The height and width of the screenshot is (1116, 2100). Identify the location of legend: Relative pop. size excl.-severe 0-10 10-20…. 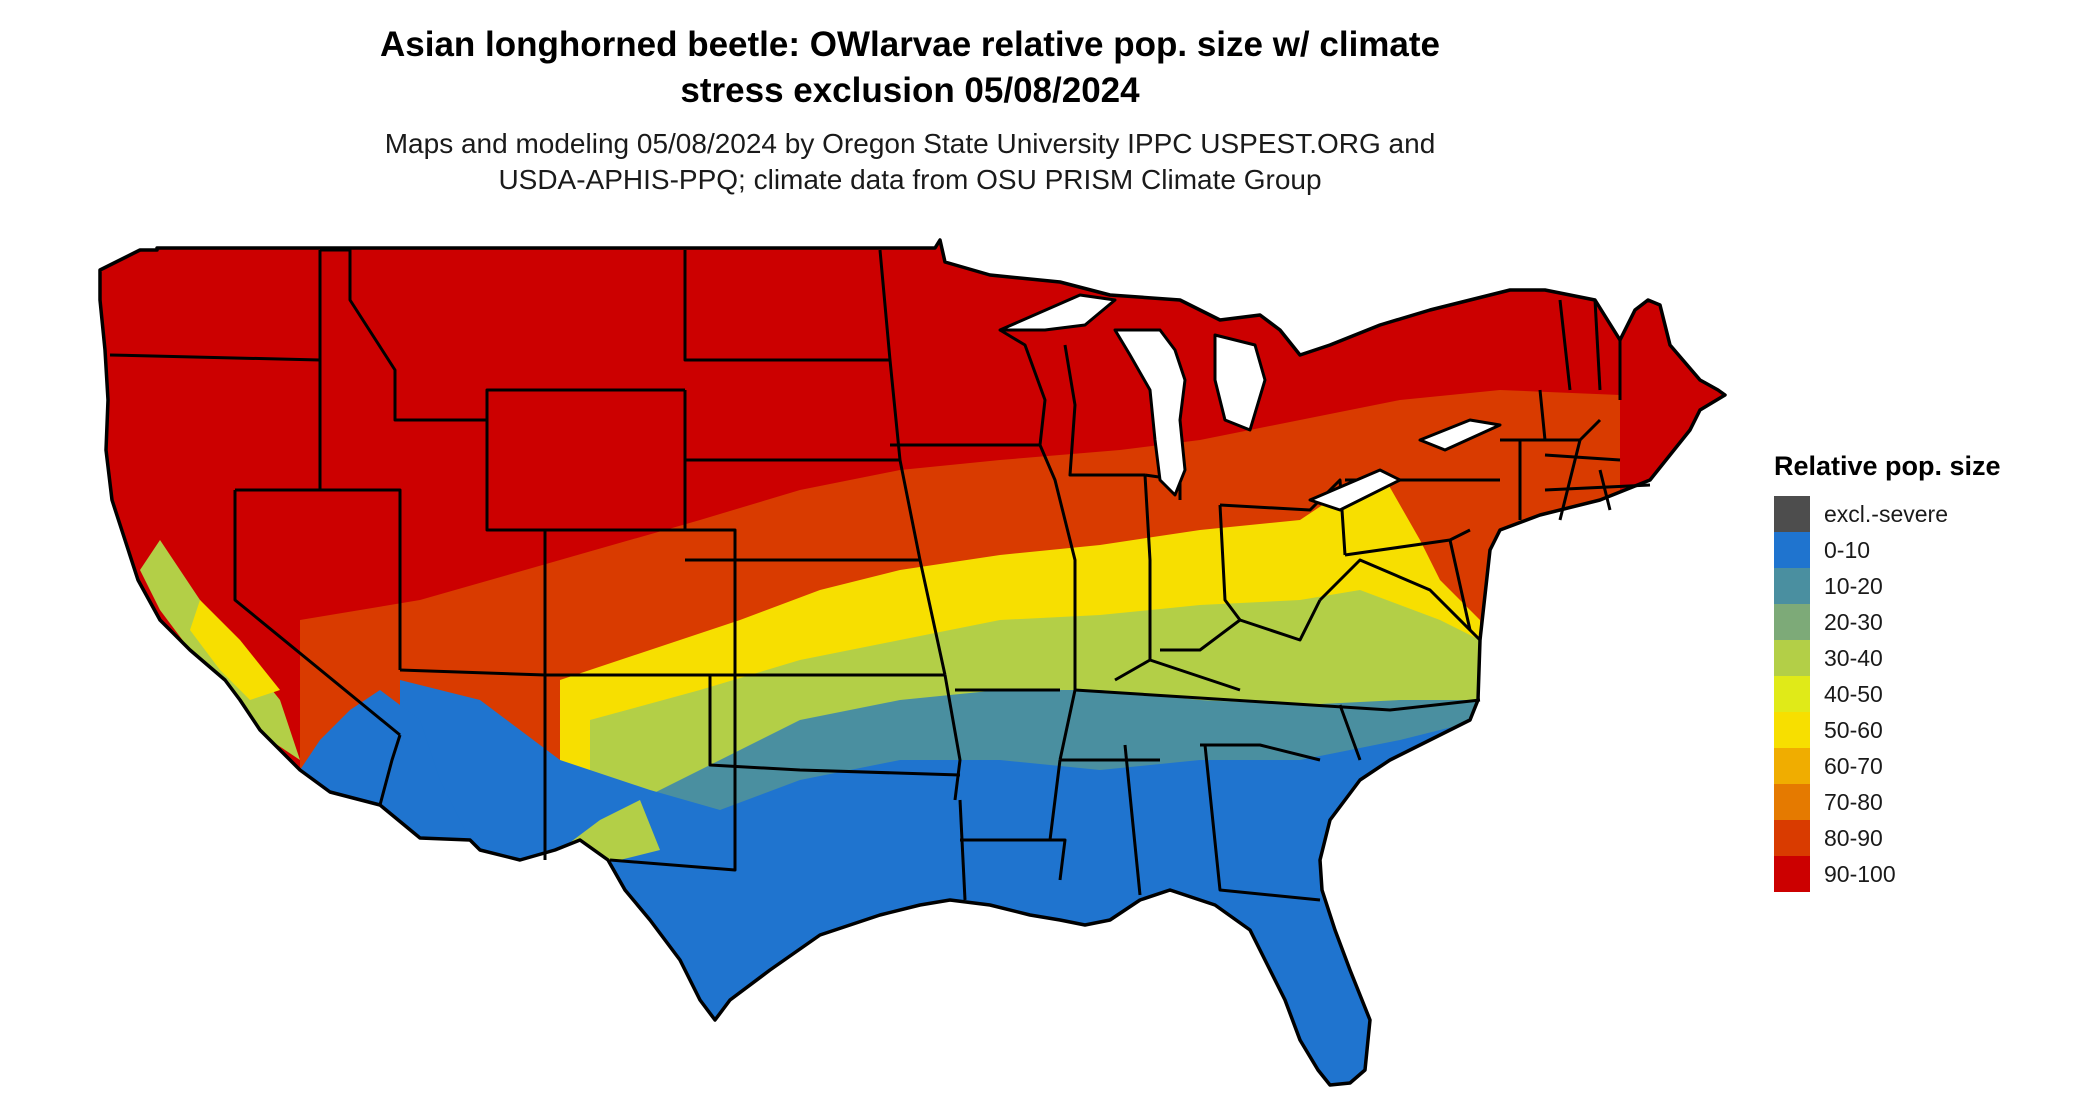
(1924, 670).